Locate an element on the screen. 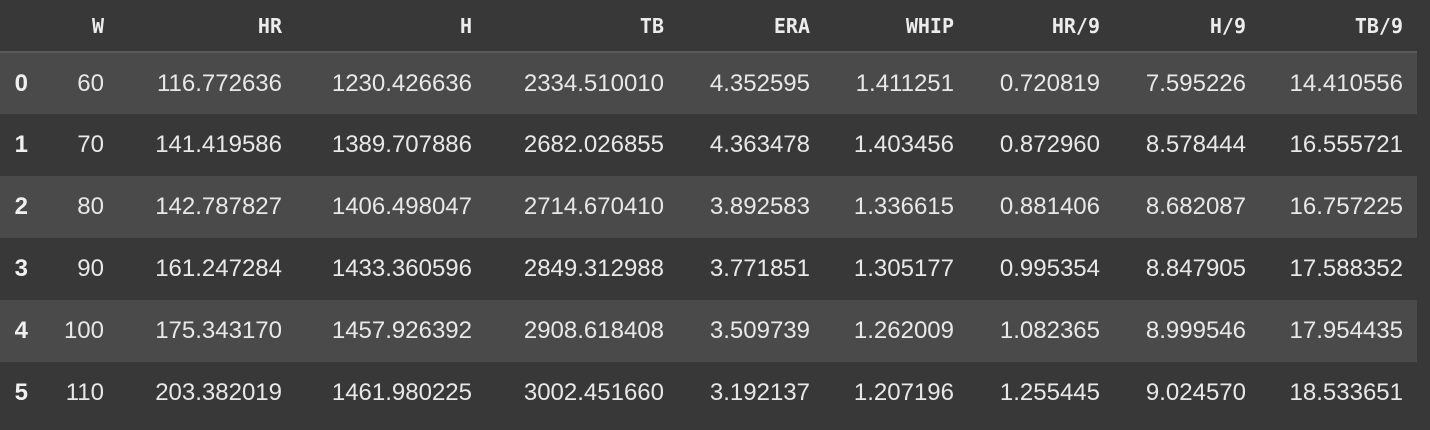 The width and height of the screenshot is (1430, 430). table-cell: 3.892583 is located at coordinates (759, 206).